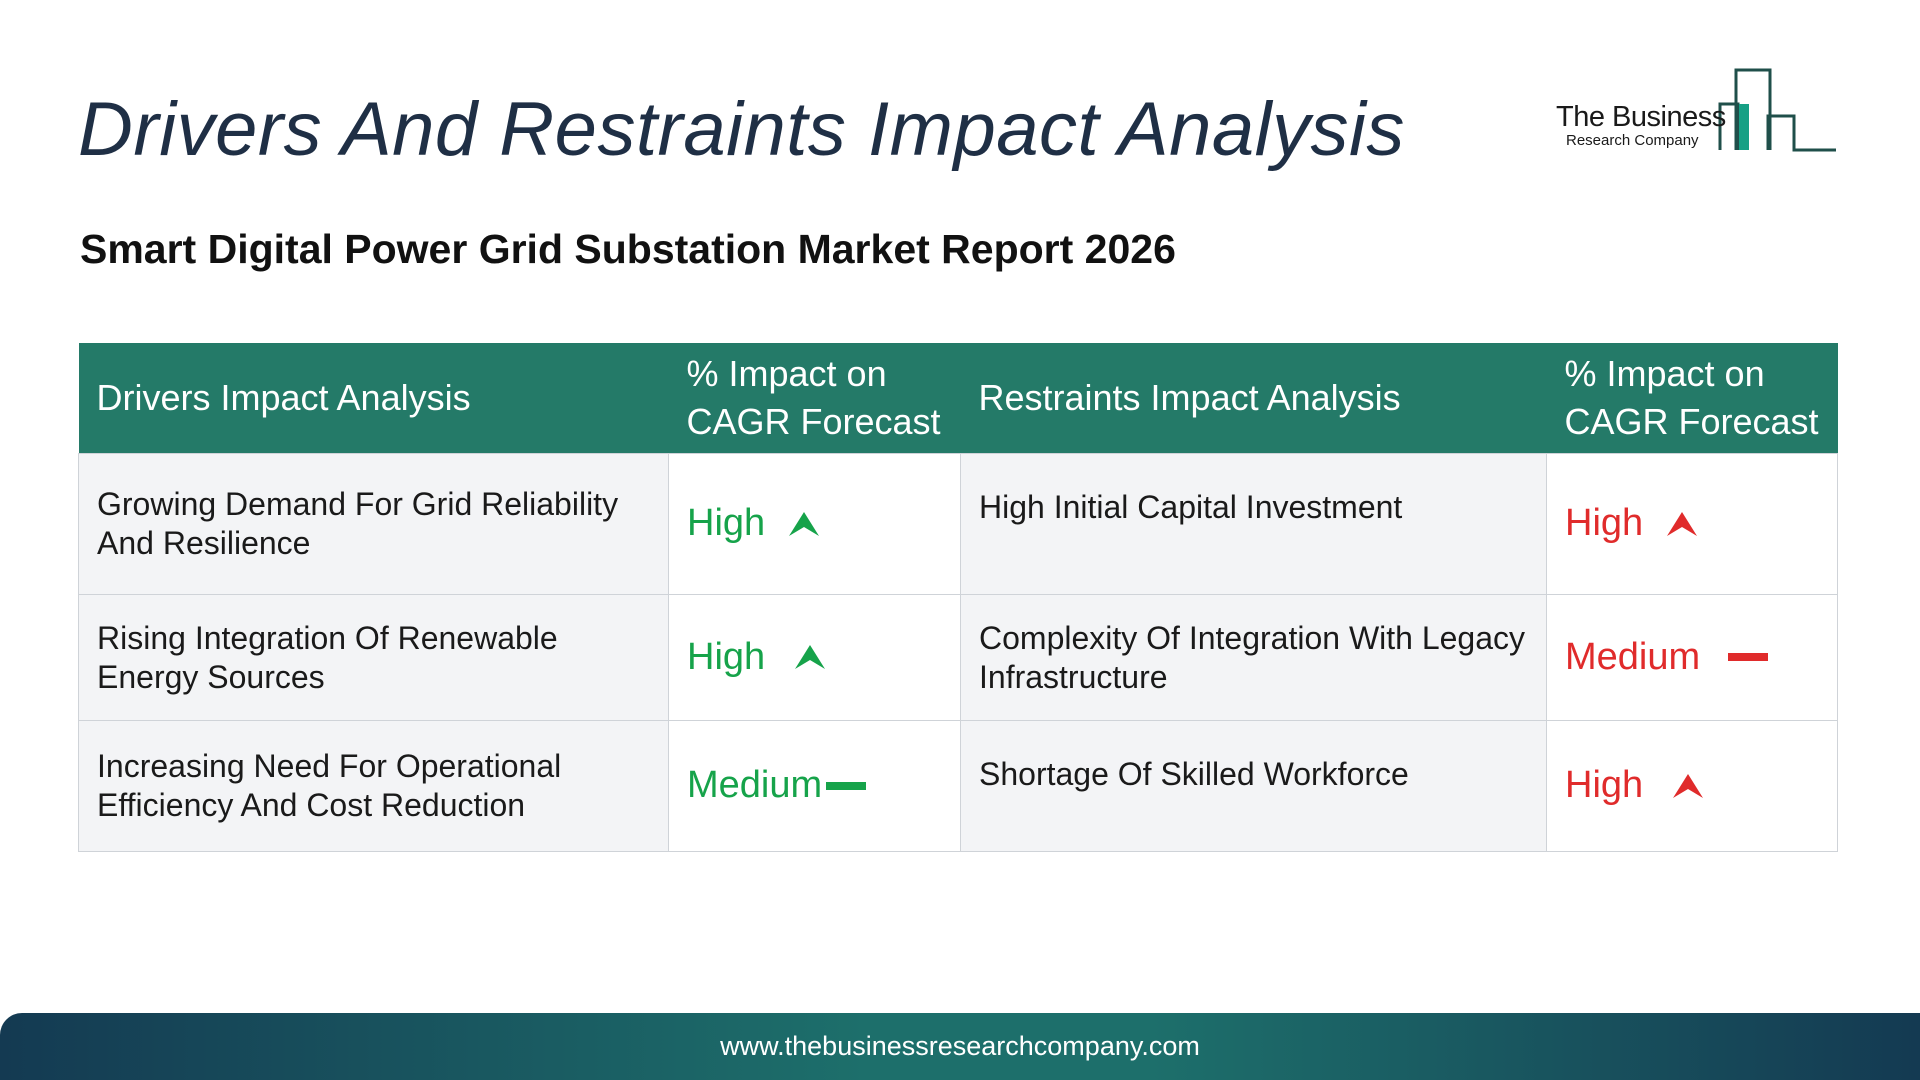  What do you see at coordinates (814, 398) in the screenshot?
I see `header-drivers-impact: % Impact on CAGR Forecast` at bounding box center [814, 398].